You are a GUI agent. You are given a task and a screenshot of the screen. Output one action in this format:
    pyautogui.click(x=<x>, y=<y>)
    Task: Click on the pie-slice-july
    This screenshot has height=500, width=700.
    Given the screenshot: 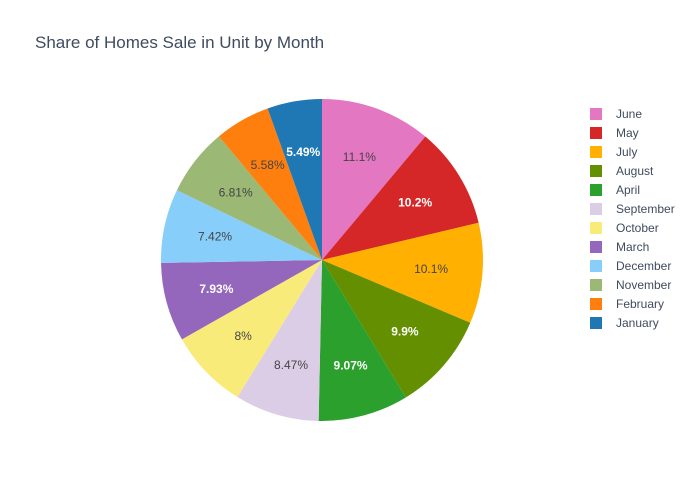 What is the action you would take?
    pyautogui.click(x=402, y=272)
    